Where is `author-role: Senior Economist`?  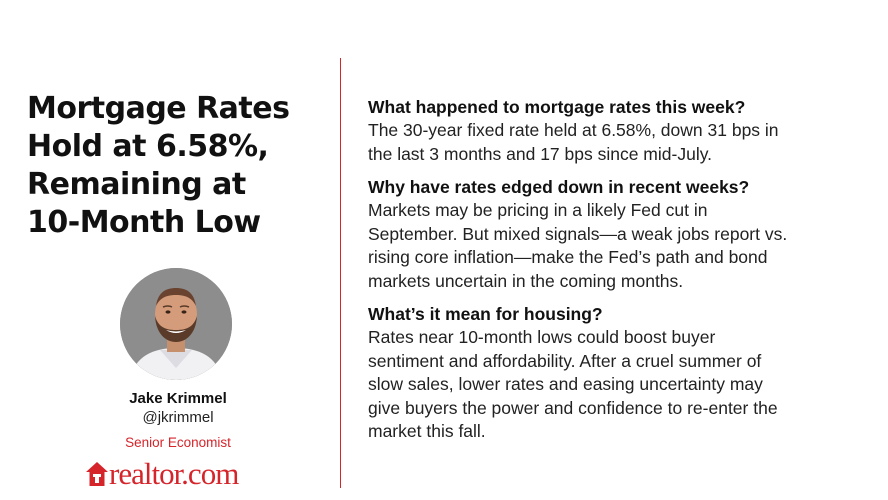
author-role: Senior Economist is located at coordinates (178, 442).